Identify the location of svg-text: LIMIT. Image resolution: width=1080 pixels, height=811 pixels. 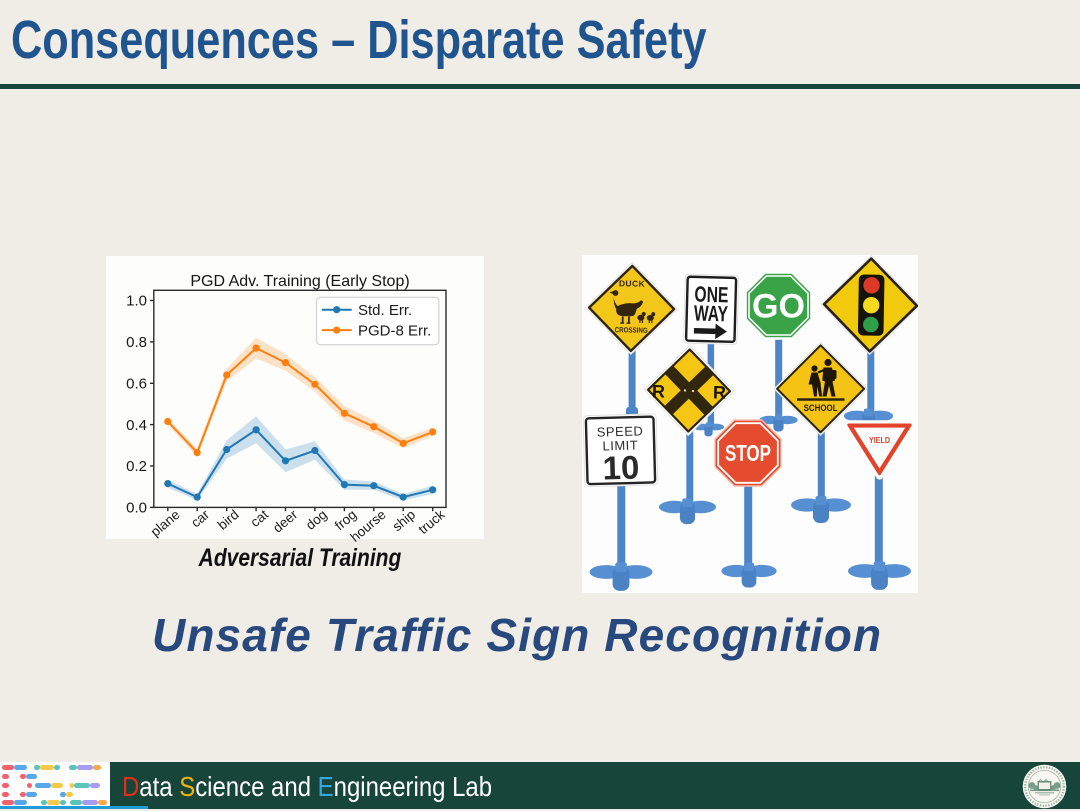
(620, 446).